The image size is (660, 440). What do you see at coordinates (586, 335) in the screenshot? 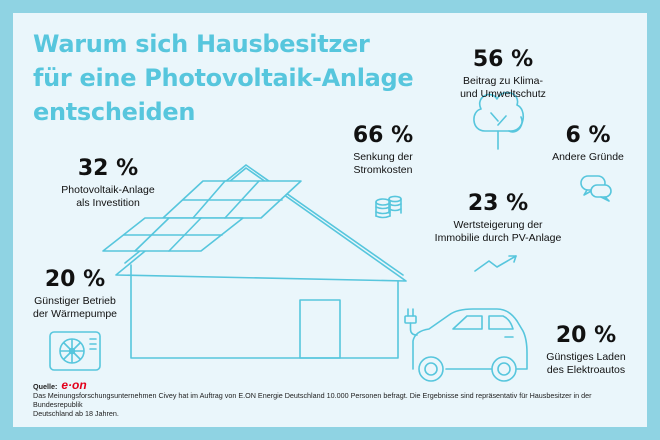
I see `stat-laden-percent: 20 %` at bounding box center [586, 335].